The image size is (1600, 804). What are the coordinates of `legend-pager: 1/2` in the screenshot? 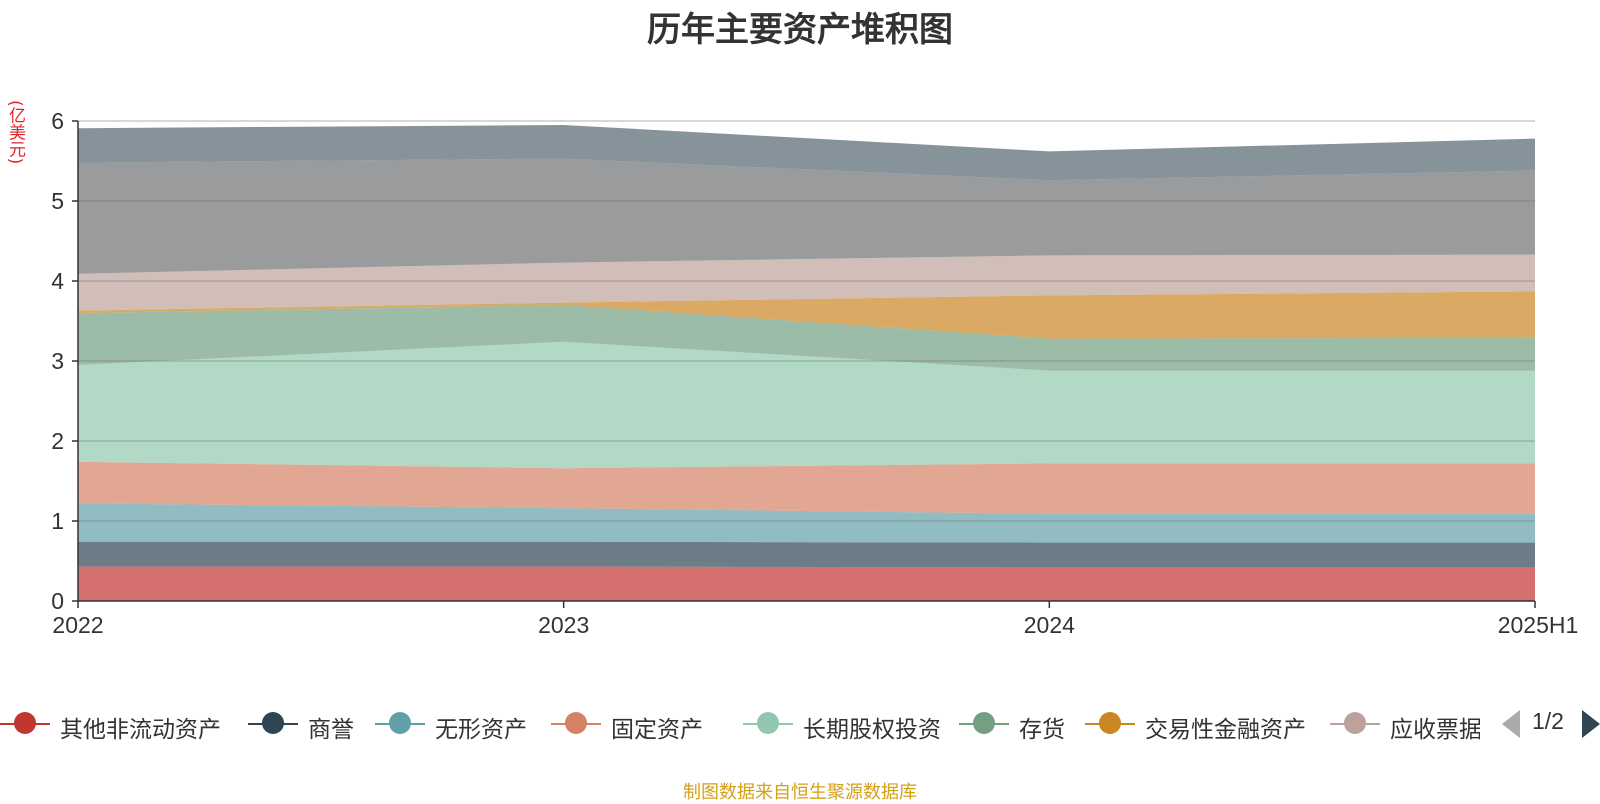 It's located at (1550, 724).